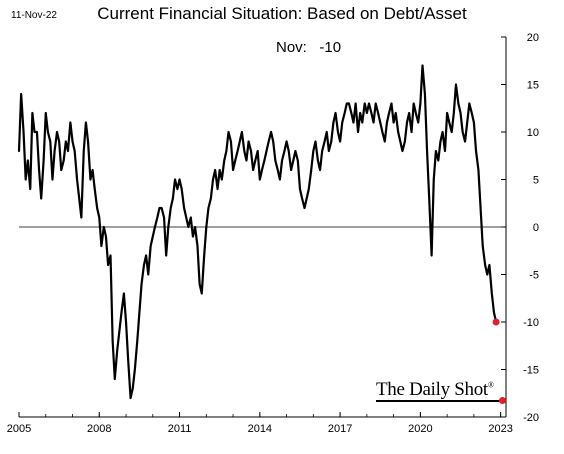  What do you see at coordinates (520, 228) in the screenshot?
I see `y-axis: 20 15 10 5 0 -5 -10 -15 -20` at bounding box center [520, 228].